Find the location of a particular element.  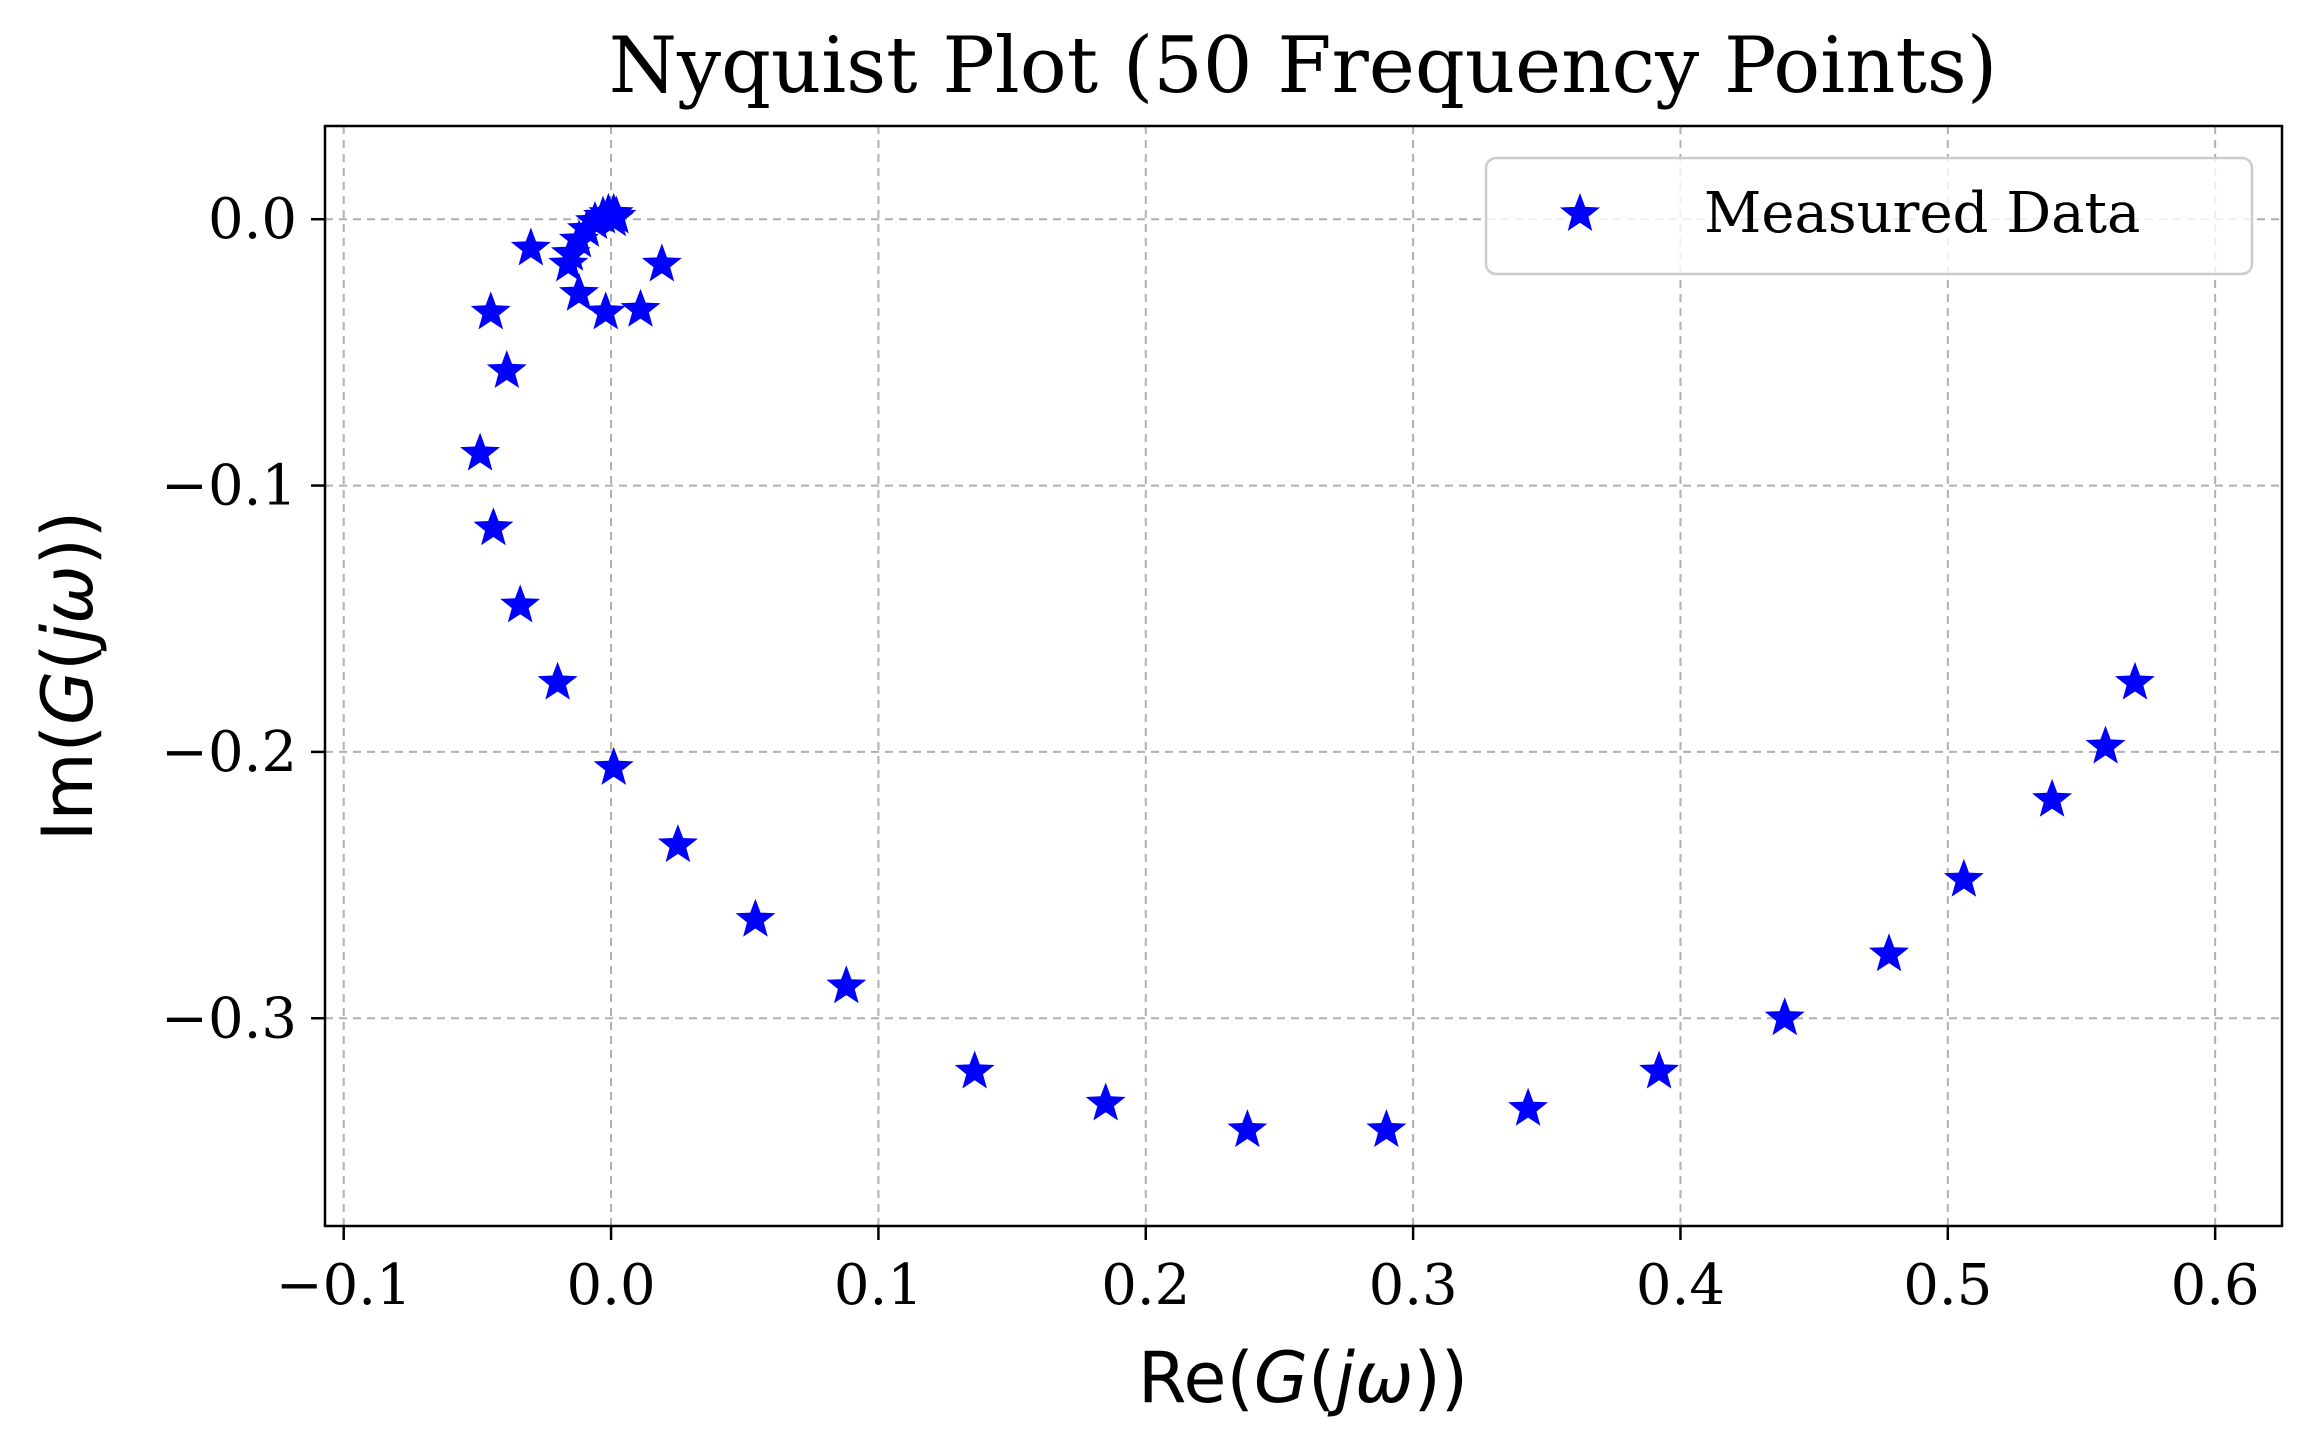

x-tick-label: 0.3 is located at coordinates (1413, 1285).